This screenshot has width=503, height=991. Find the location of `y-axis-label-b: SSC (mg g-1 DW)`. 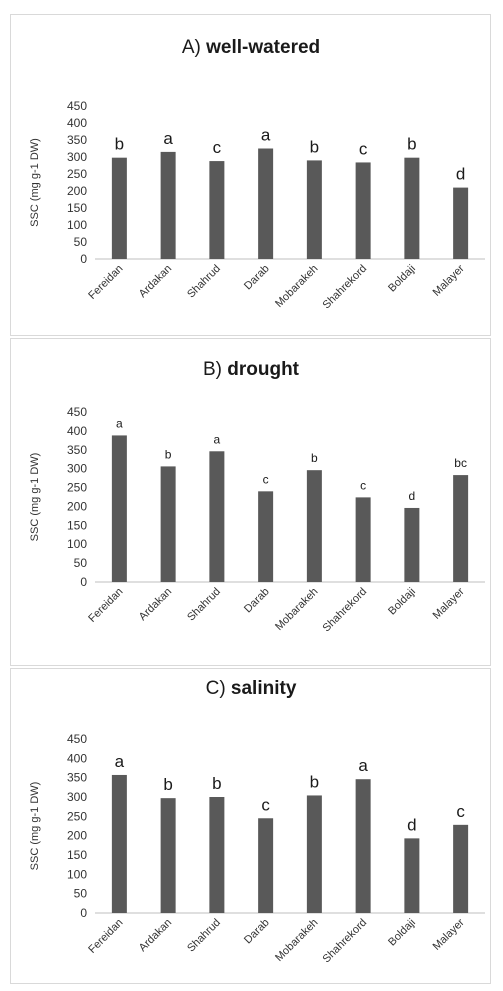

y-axis-label-b: SSC (mg g-1 DW) is located at coordinates (35, 497).